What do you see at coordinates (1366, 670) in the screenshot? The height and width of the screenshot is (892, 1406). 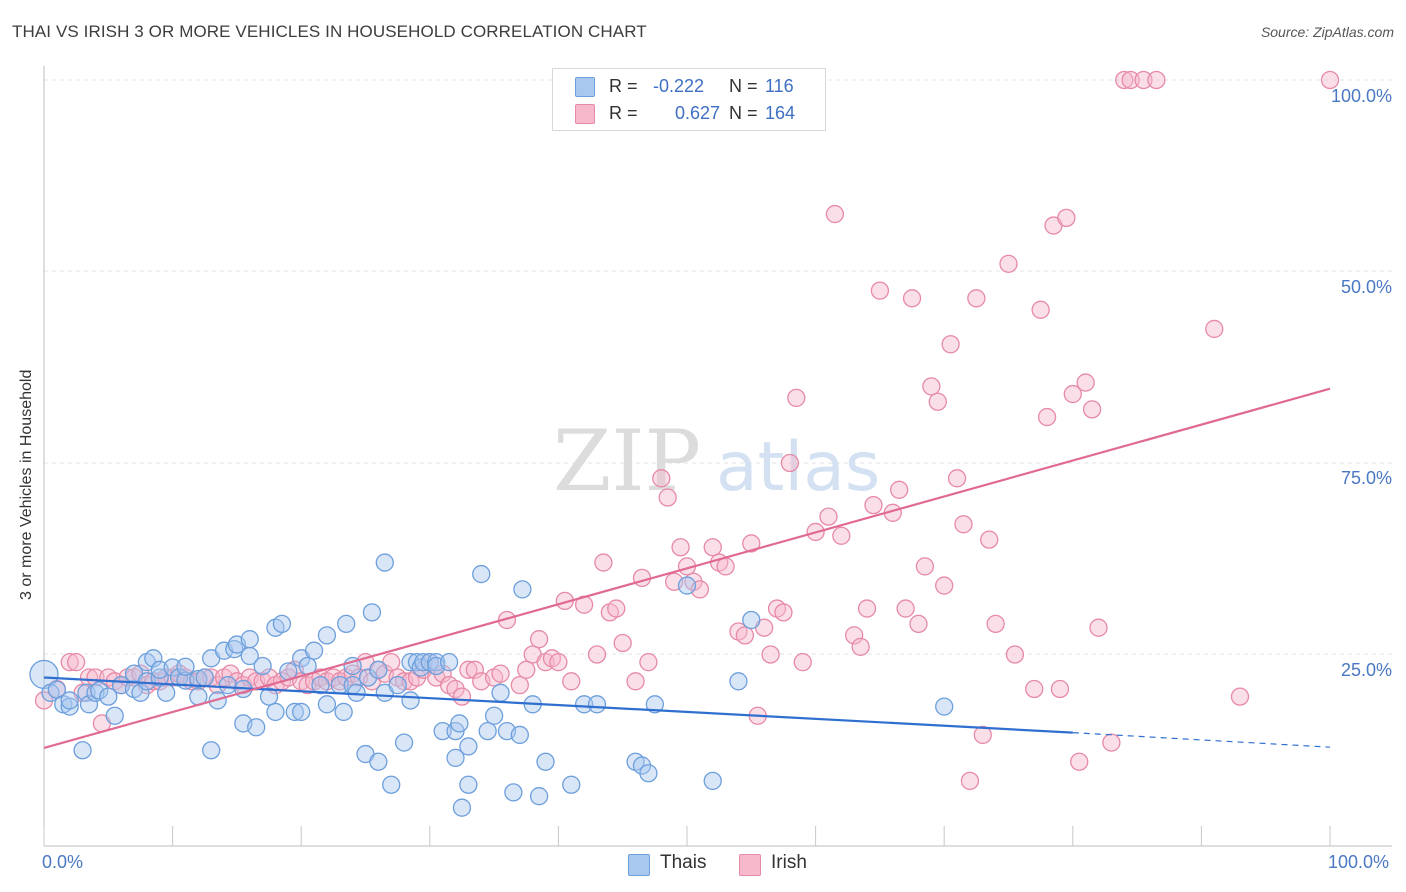 I see `y-tick-25: 25.0%` at bounding box center [1366, 670].